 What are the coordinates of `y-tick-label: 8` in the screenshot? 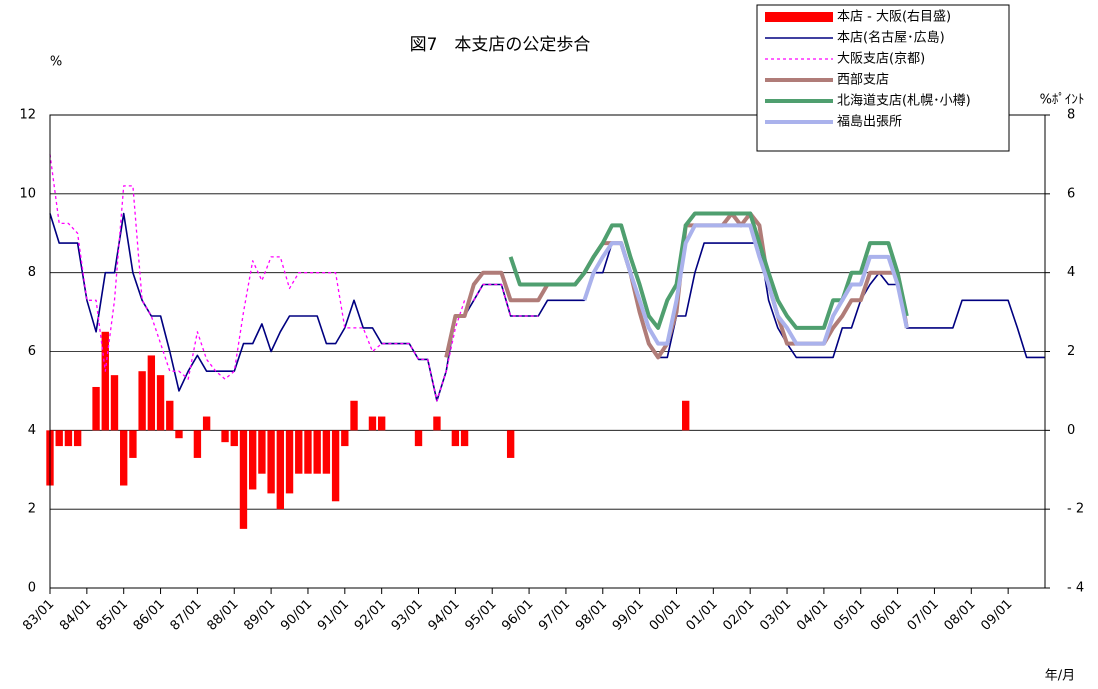 It's located at (32, 272).